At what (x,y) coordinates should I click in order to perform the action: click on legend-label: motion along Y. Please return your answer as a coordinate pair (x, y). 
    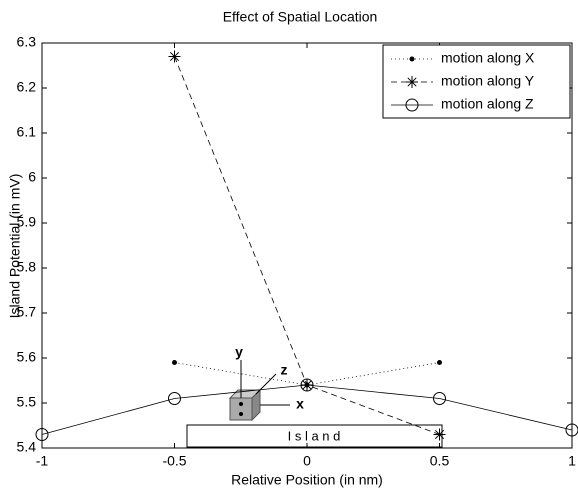
    Looking at the image, I should click on (488, 81).